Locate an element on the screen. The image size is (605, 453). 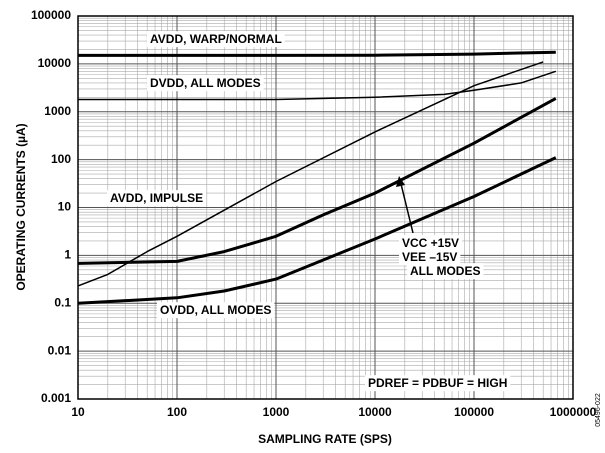
y-tick-label: 10000 is located at coordinates (55, 63).